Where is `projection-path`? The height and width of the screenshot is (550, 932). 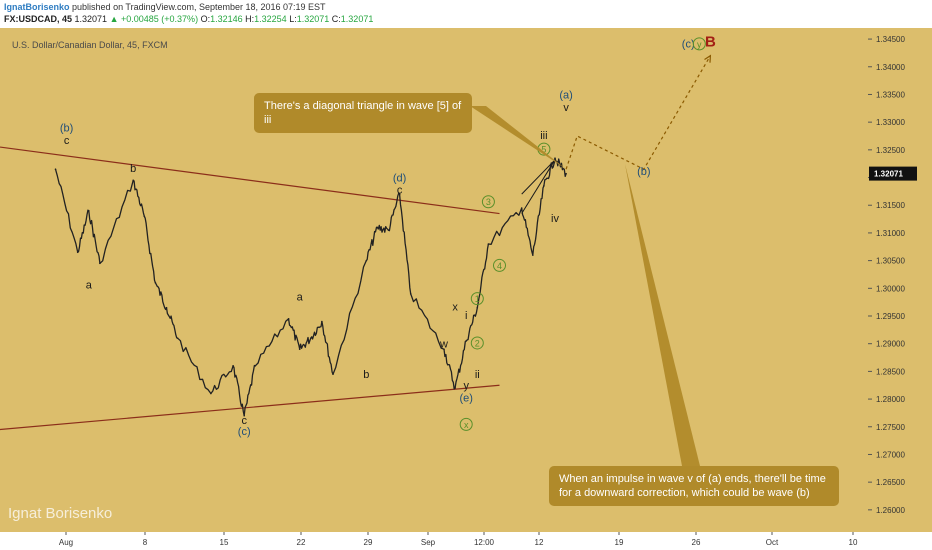 projection-path is located at coordinates (638, 112).